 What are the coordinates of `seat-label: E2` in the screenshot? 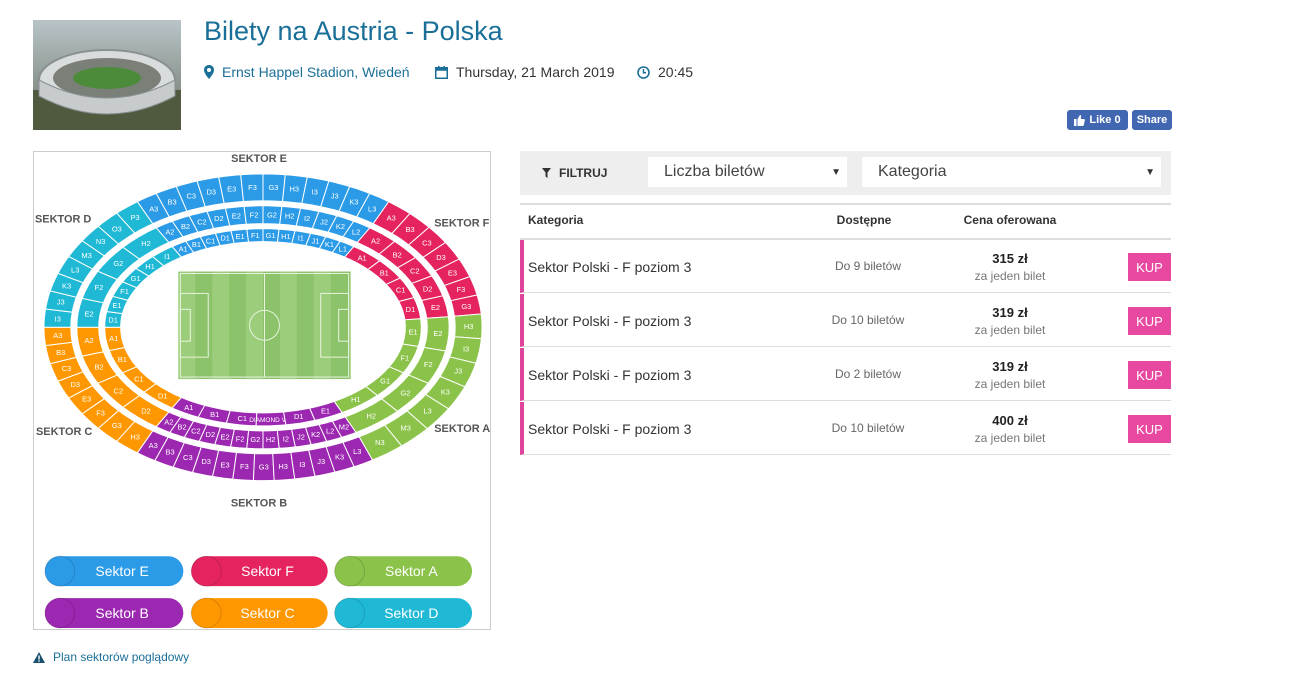 It's located at (236, 216).